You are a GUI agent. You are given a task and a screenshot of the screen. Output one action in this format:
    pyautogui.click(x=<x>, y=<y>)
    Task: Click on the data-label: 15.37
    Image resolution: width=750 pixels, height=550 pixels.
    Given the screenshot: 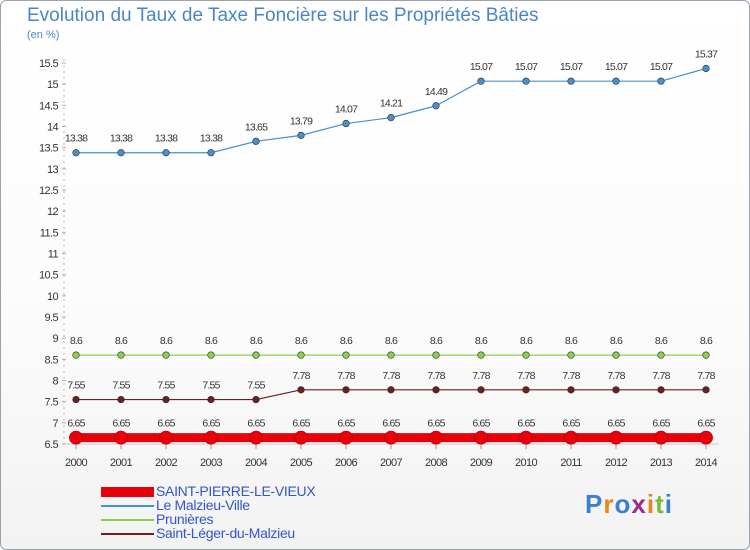 What is the action you would take?
    pyautogui.click(x=706, y=55)
    